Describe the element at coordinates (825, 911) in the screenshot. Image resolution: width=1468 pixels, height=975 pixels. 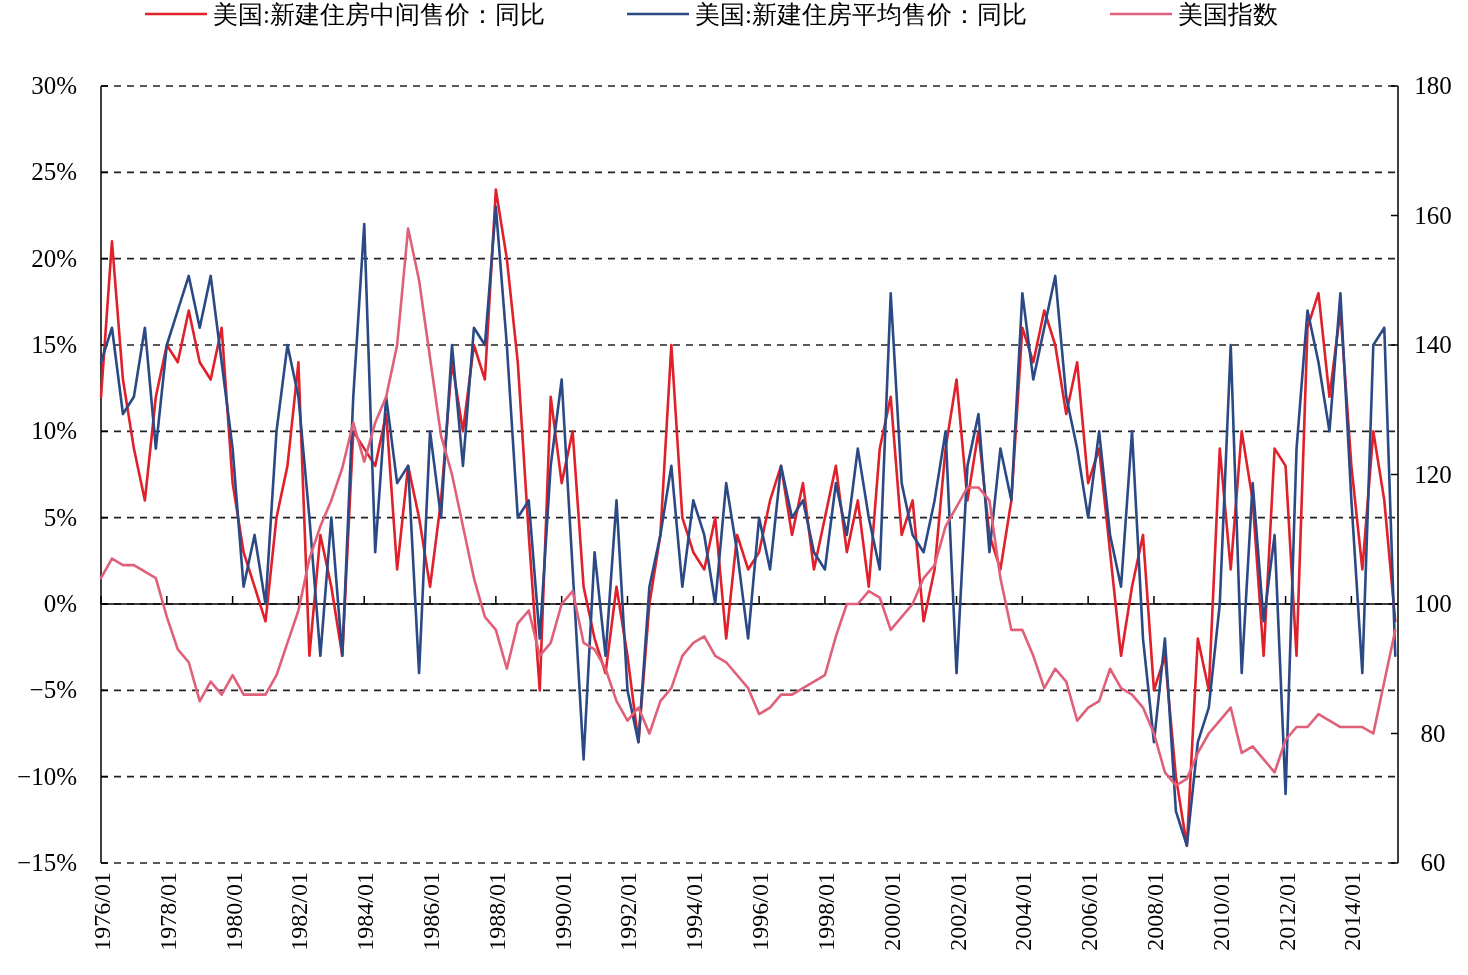
I see `x-tick-label: 1998/01` at that location.